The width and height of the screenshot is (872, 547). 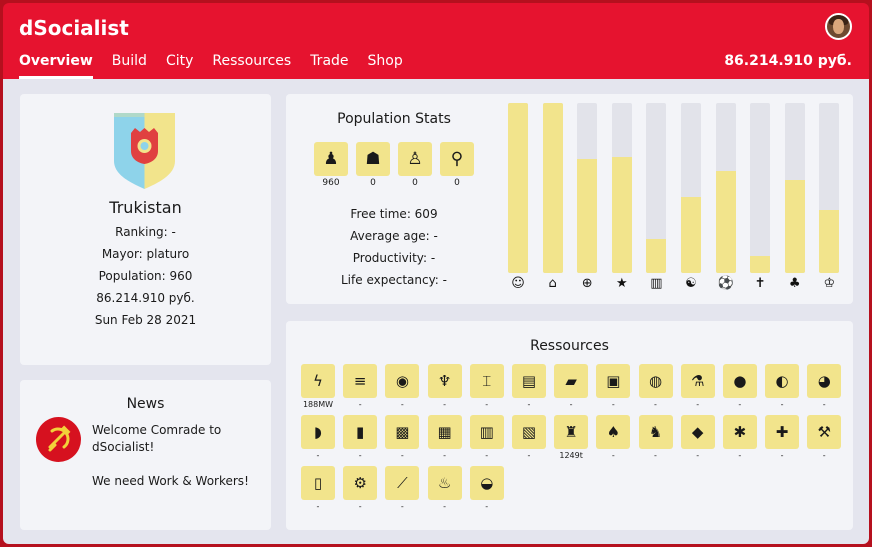 What do you see at coordinates (788, 61) in the screenshot?
I see `balance-display: 86.214.910 руб.` at bounding box center [788, 61].